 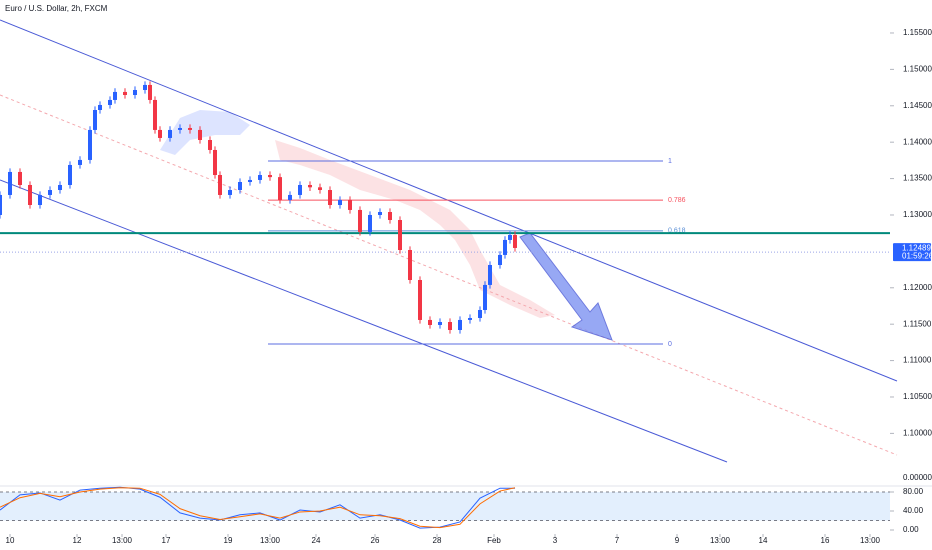 I want to click on forecast-arrow, so click(x=566, y=286).